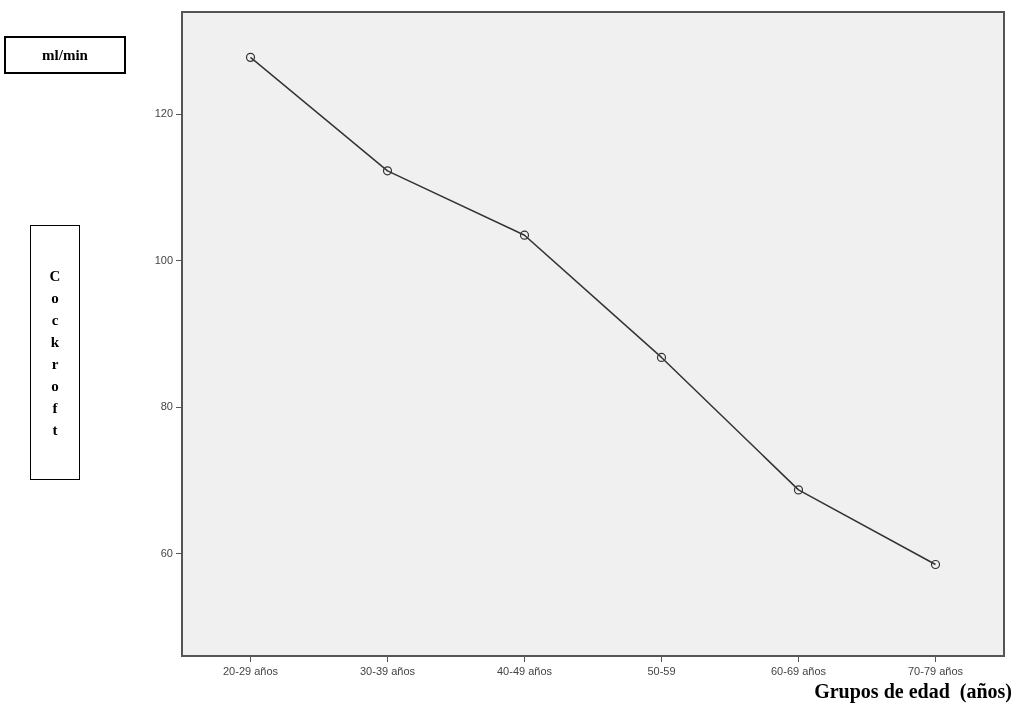 The height and width of the screenshot is (723, 1014). I want to click on x-axis-title: Grupos de edad (años), so click(913, 691).